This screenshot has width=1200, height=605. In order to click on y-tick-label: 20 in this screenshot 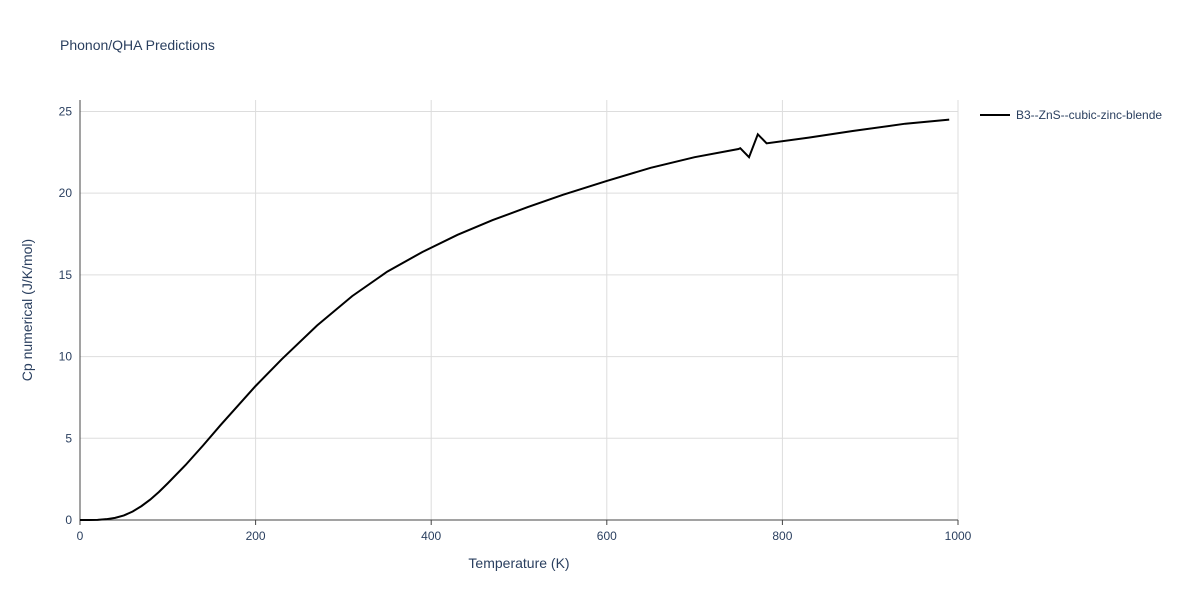, I will do `click(66, 193)`.